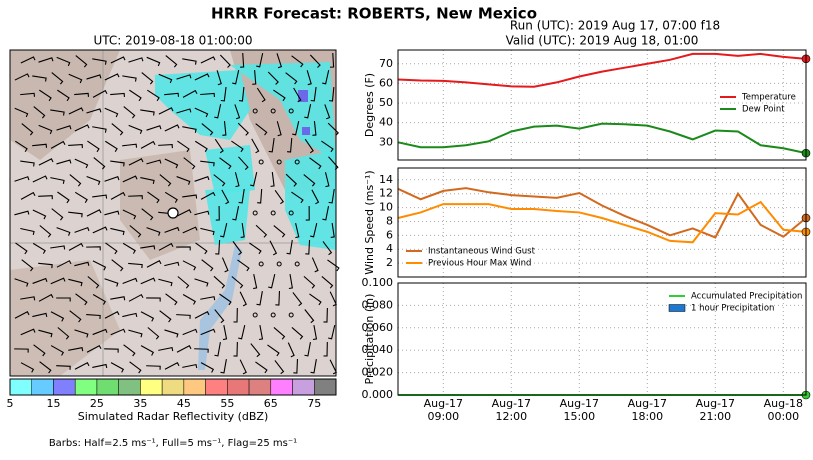  Describe the element at coordinates (378, 394) in the screenshot. I see `y-tick-label: 0.000` at that location.